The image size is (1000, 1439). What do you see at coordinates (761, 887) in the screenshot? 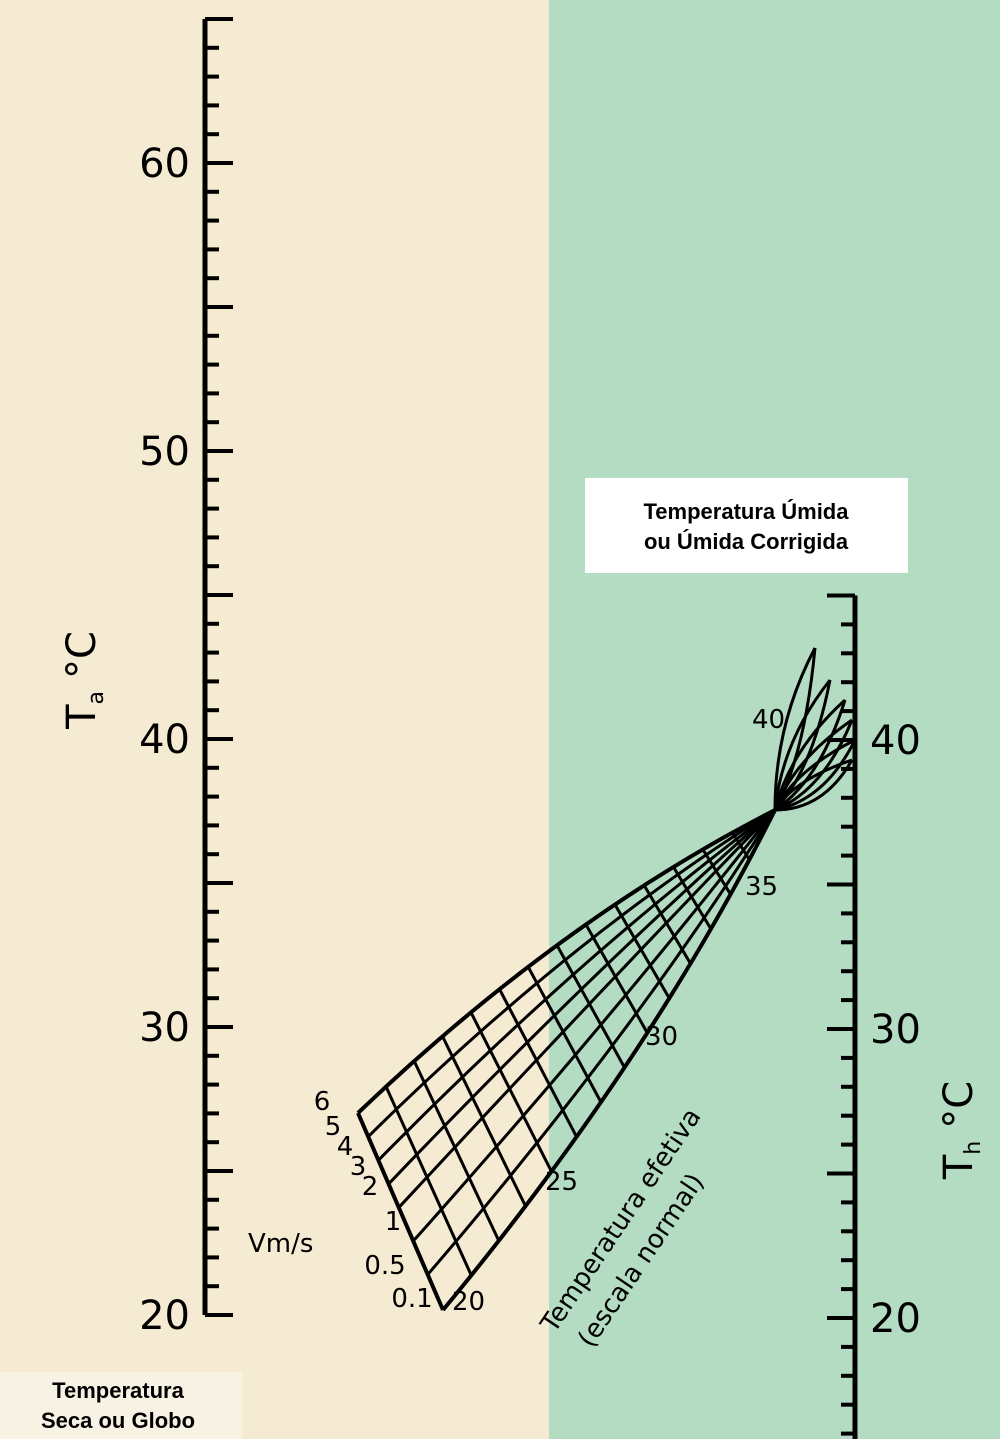
I see `effective-label: 35` at bounding box center [761, 887].